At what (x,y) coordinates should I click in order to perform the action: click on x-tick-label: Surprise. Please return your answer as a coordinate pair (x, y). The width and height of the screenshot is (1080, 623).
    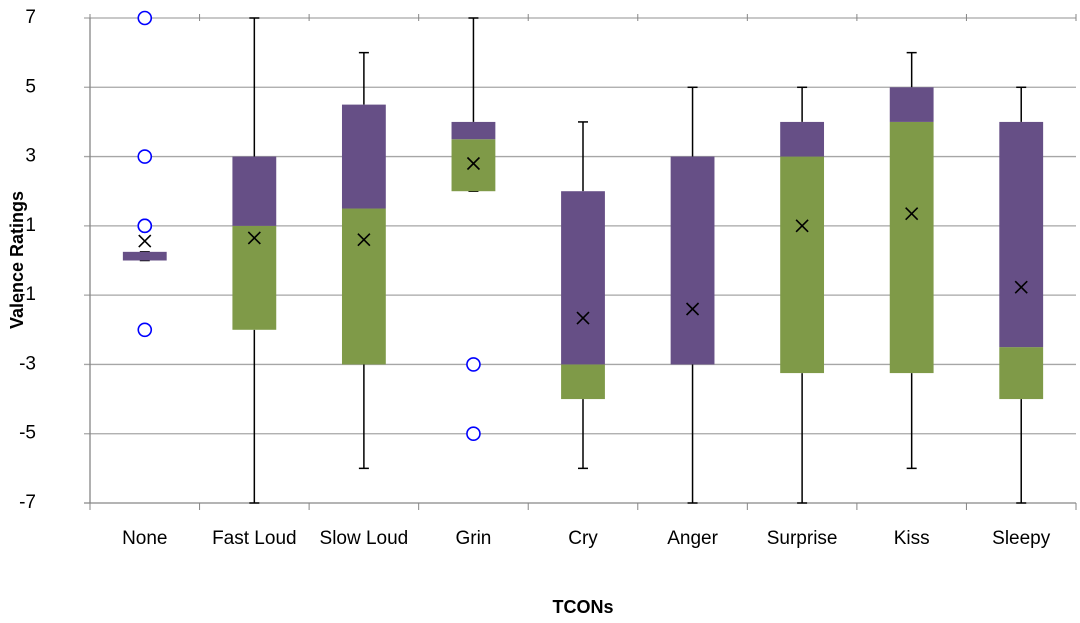
    Looking at the image, I should click on (802, 538).